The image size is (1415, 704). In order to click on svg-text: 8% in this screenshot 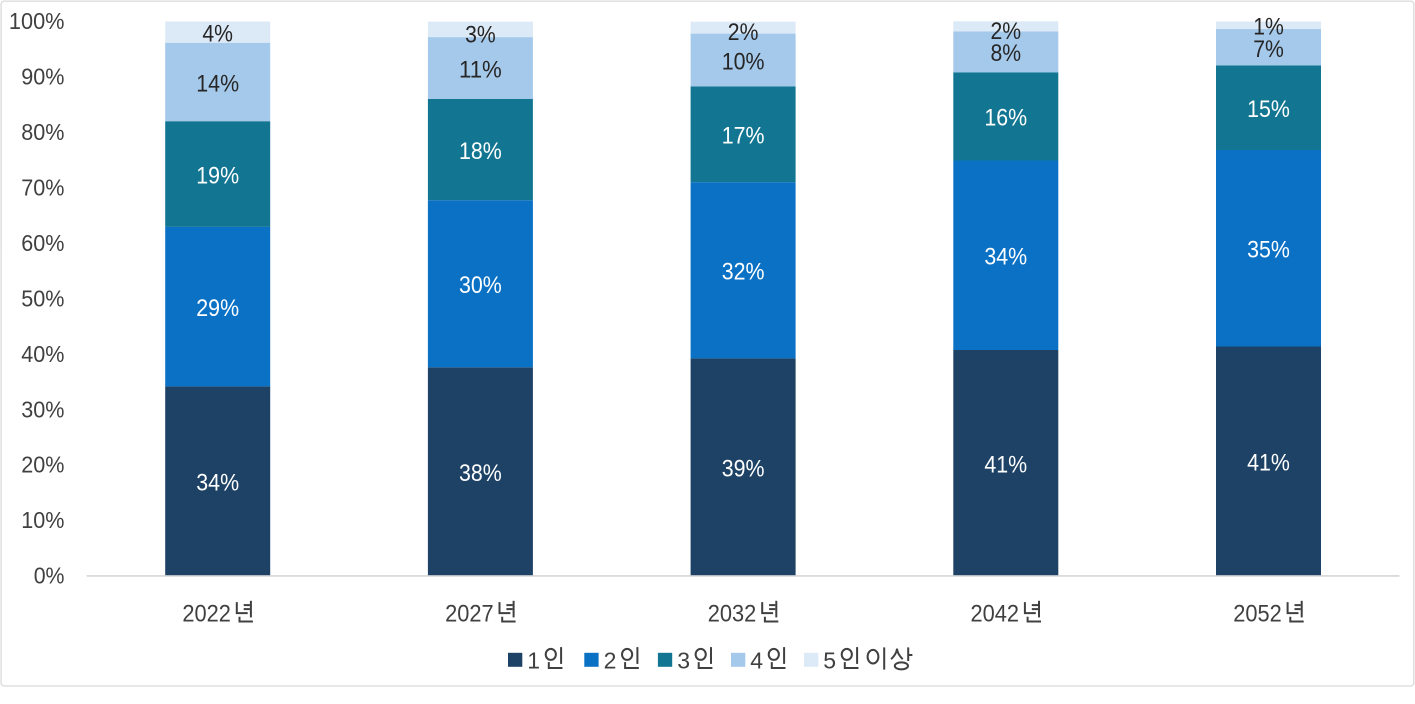, I will do `click(1006, 53)`.